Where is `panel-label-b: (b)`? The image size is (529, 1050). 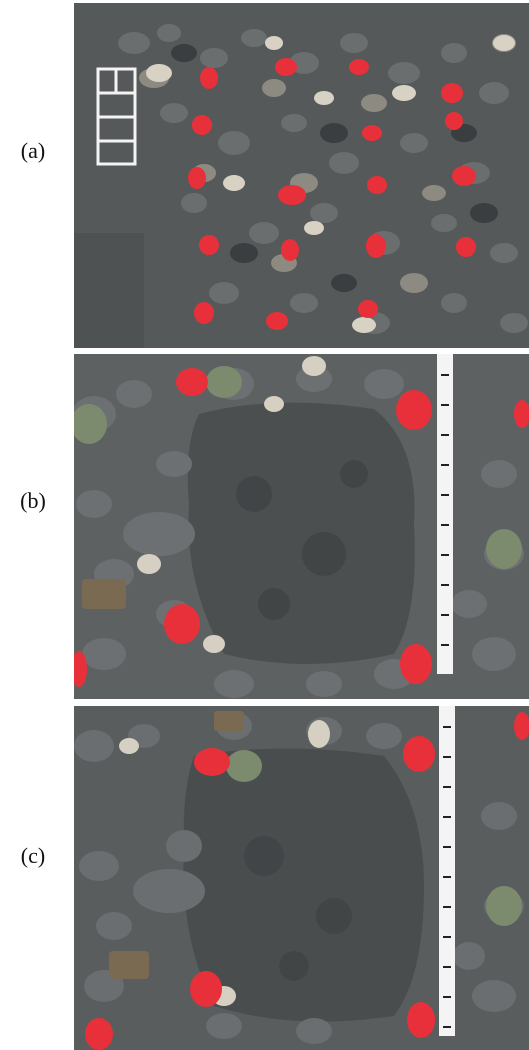 panel-label-b: (b) is located at coordinates (33, 500).